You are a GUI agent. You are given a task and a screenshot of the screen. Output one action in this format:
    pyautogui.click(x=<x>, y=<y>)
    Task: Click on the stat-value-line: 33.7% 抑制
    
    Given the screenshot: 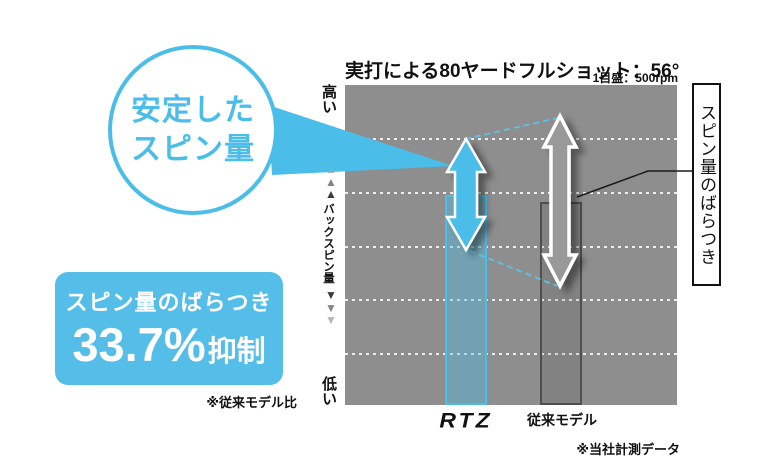 What is the action you would take?
    pyautogui.click(x=169, y=344)
    